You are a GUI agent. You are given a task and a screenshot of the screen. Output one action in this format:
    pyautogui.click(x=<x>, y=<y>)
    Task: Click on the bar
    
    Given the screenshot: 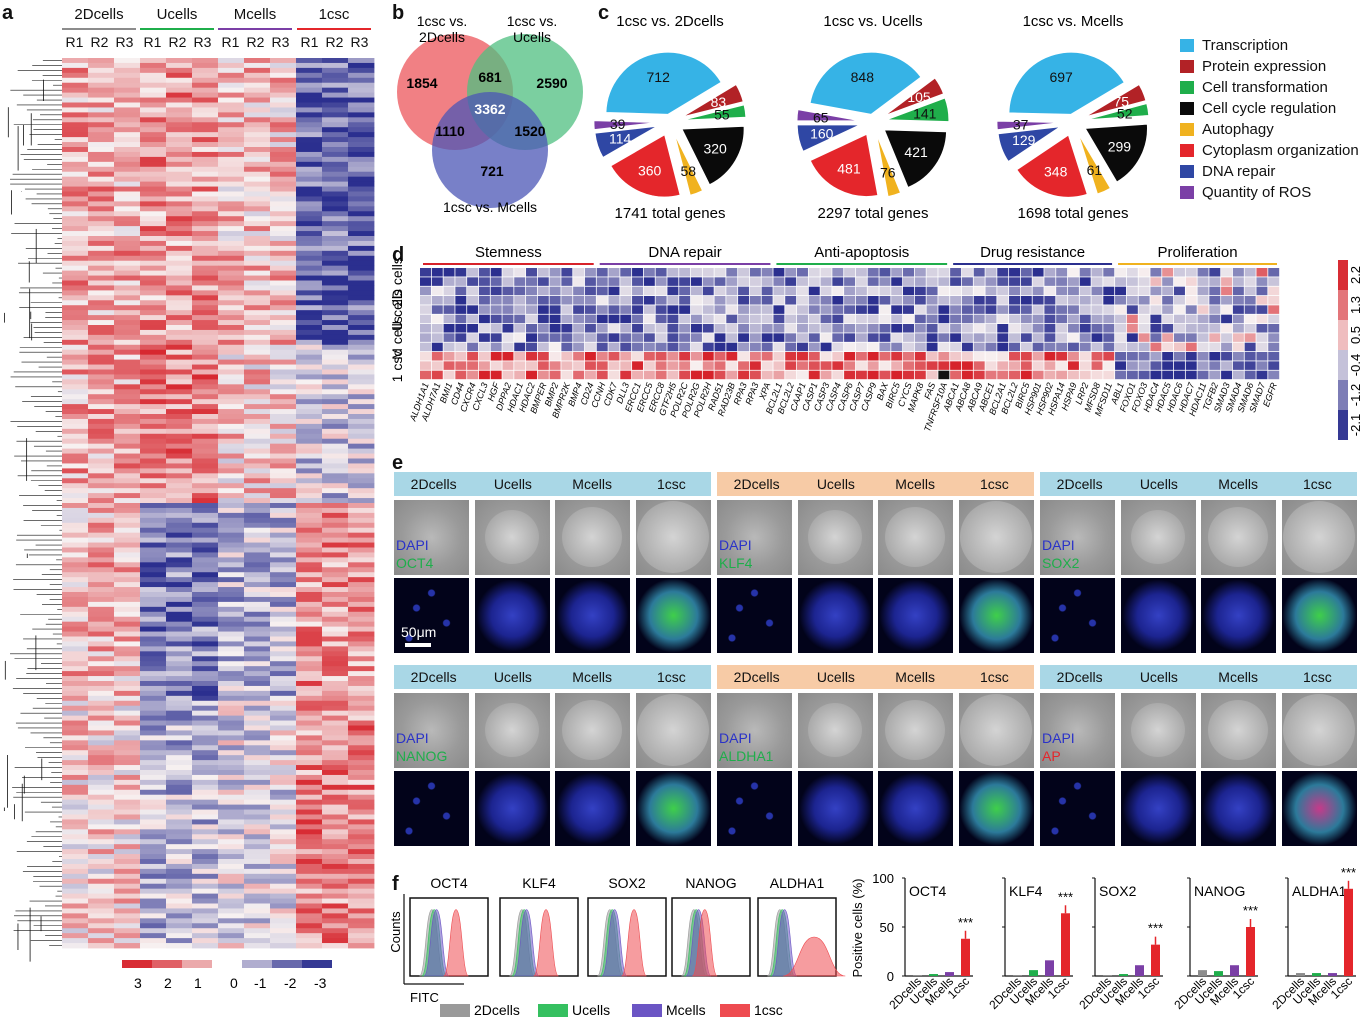 What is the action you would take?
    pyautogui.click(x=1155, y=960)
    